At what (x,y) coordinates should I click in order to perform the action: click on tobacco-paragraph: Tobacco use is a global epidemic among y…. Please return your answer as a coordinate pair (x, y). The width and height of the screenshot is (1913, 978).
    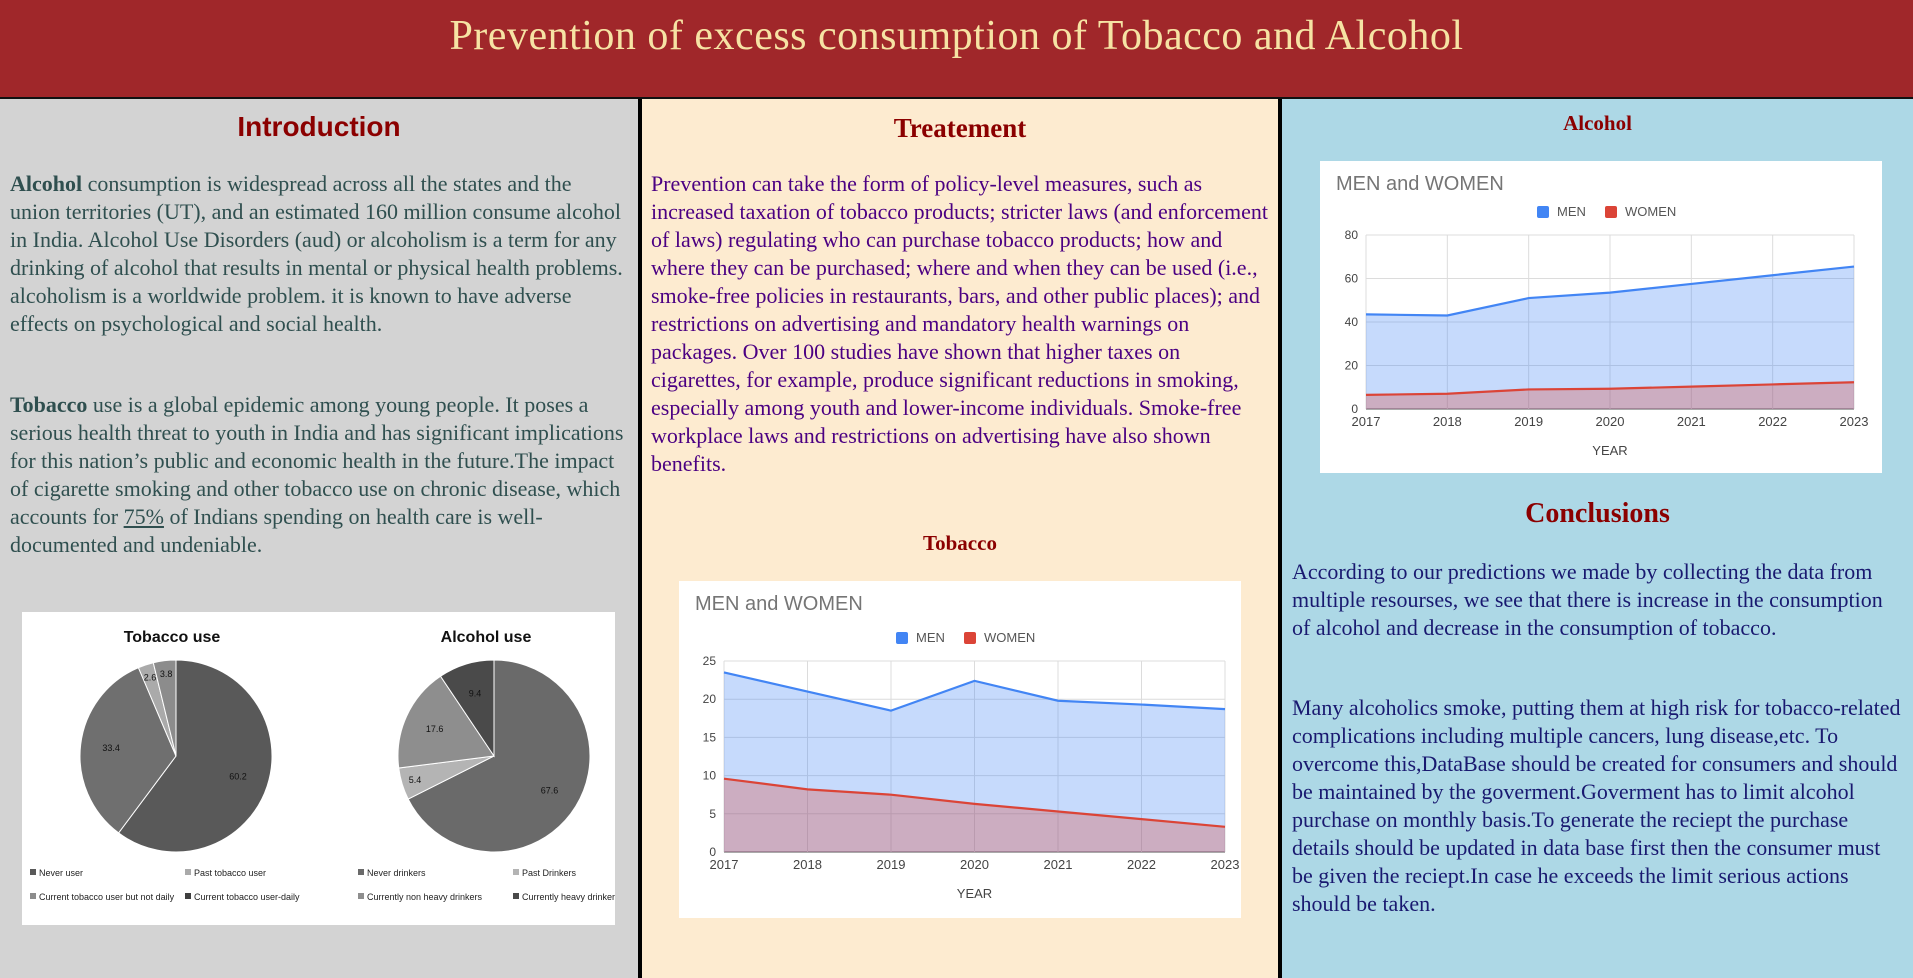
    Looking at the image, I should click on (318, 475).